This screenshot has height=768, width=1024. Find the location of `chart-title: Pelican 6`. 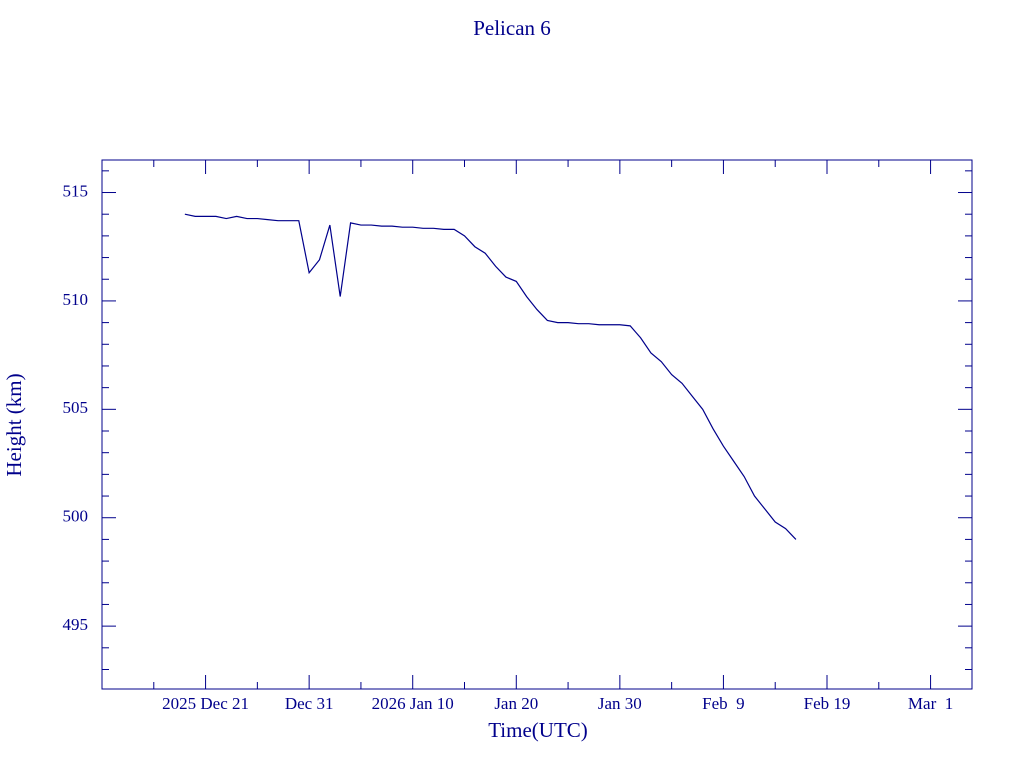

chart-title: Pelican 6 is located at coordinates (512, 28).